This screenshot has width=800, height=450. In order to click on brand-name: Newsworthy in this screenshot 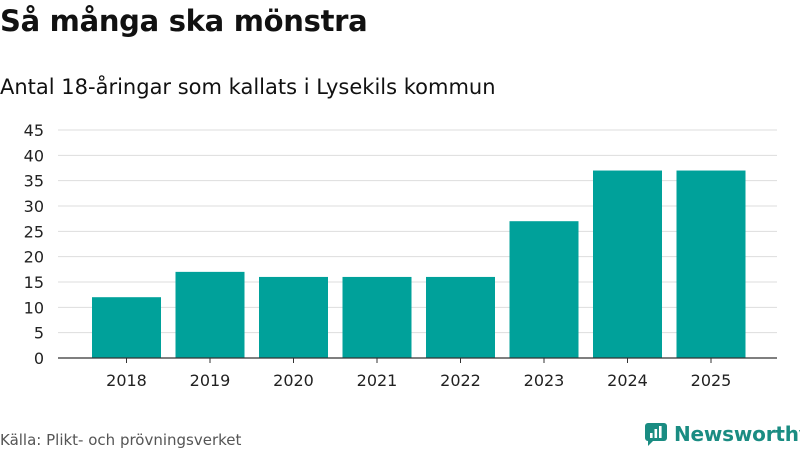, I will do `click(737, 434)`.